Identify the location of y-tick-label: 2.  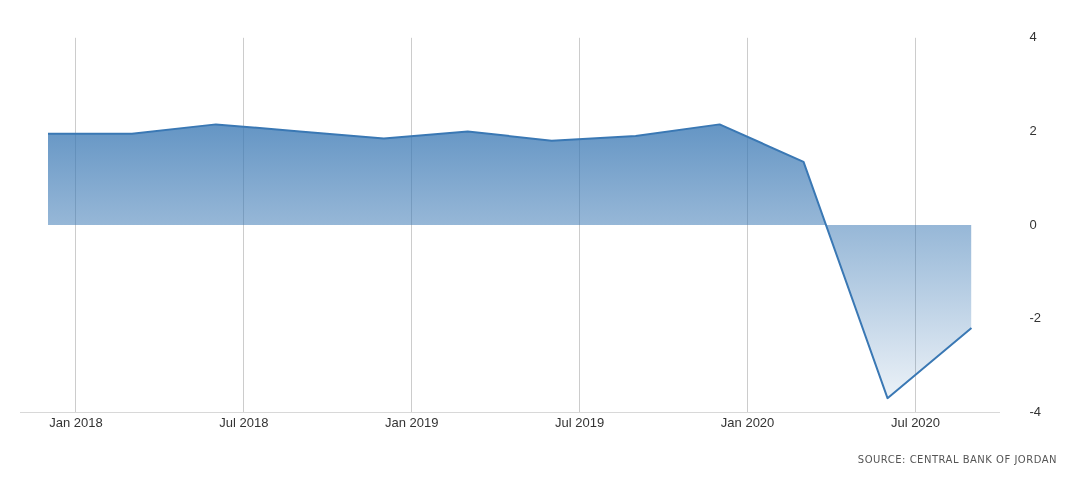
(1033, 130).